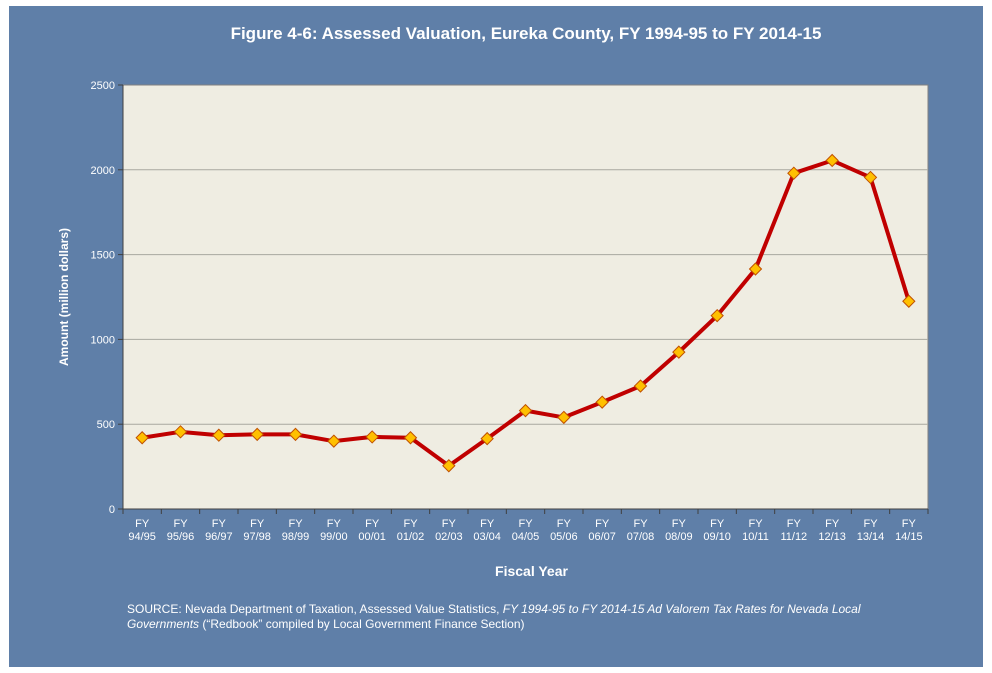 This screenshot has width=992, height=673. I want to click on x-tick-label-bottom: 96/97, so click(219, 537).